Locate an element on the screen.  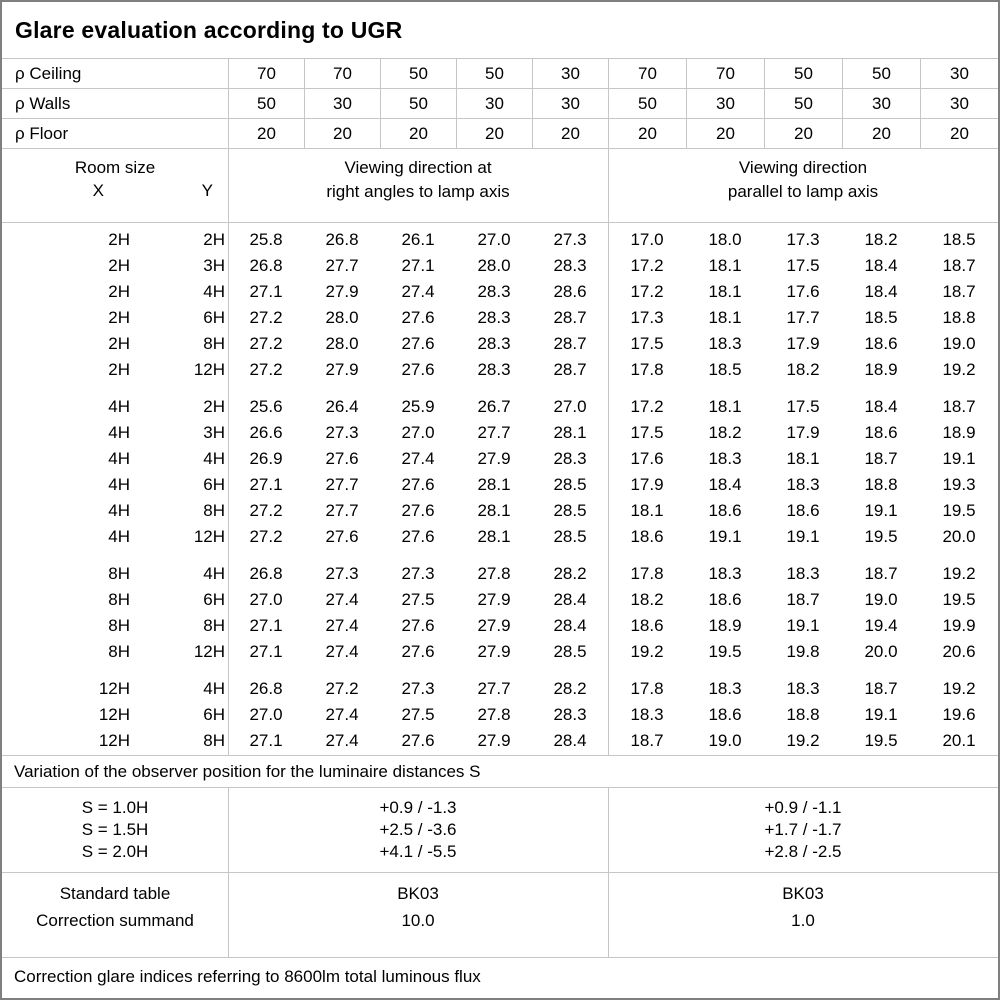
ugr-value: 20.0 is located at coordinates (881, 651).